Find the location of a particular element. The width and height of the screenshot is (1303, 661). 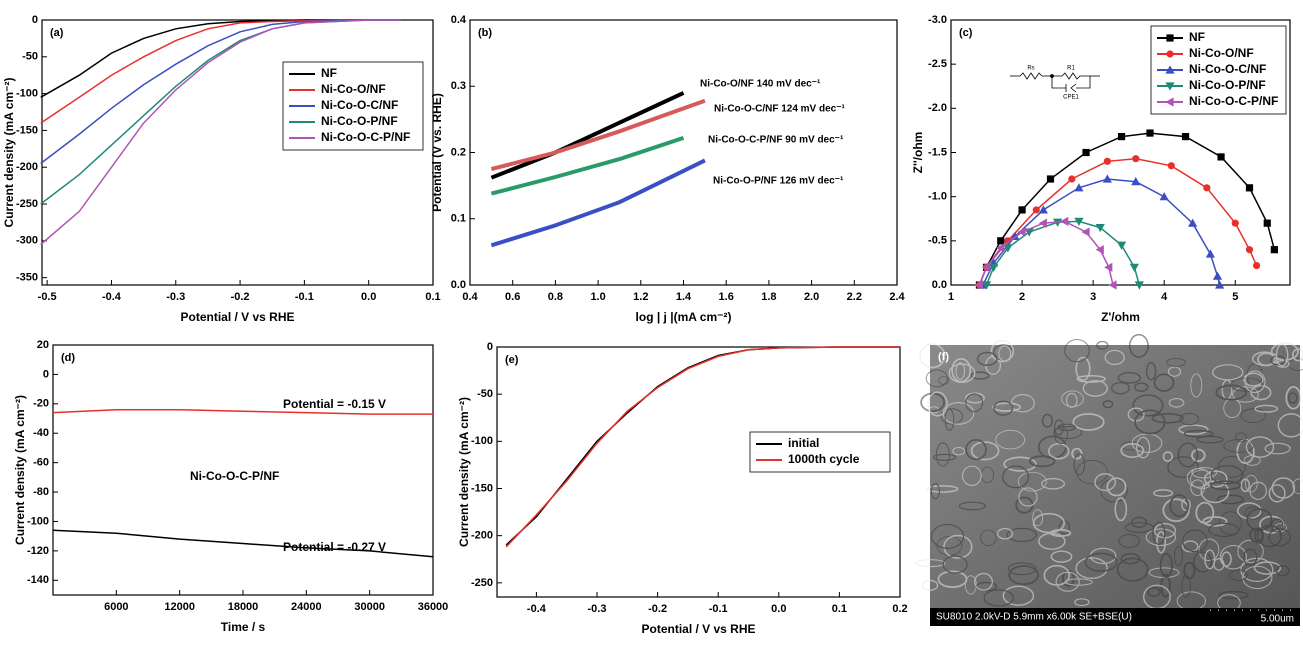

x-tick-label: 18000 is located at coordinates (243, 607).